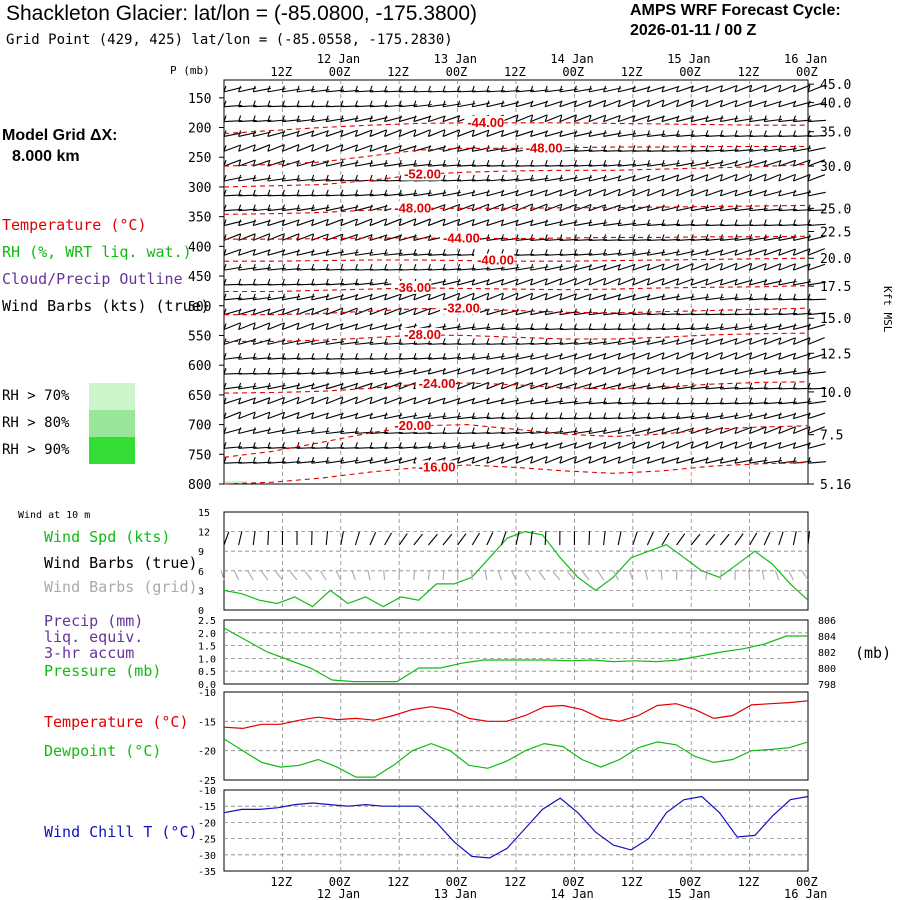  What do you see at coordinates (207, 872) in the screenshot?
I see `windchill-panel-tick-label: -35` at bounding box center [207, 872].